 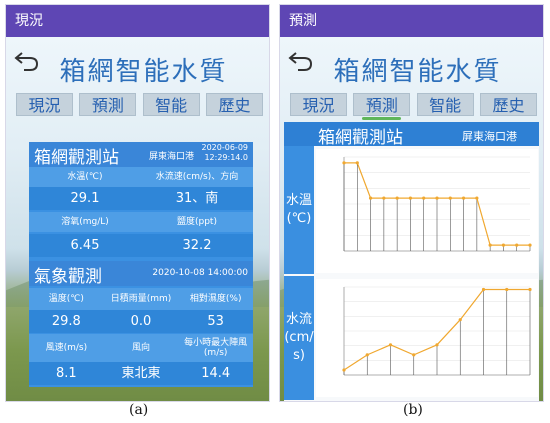 I want to click on dissolved-oxygen-value: 6.45, so click(x=85, y=245).